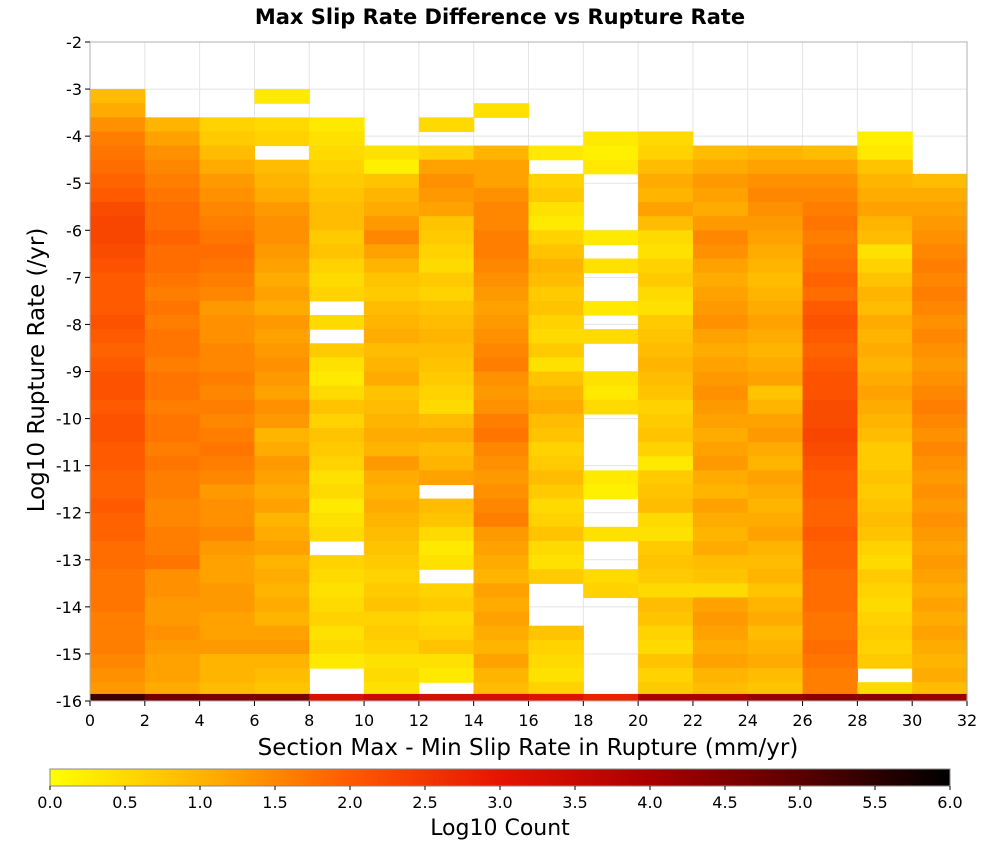 The height and width of the screenshot is (855, 1000). Describe the element at coordinates (74, 324) in the screenshot. I see `y-tick-label: -8` at that location.